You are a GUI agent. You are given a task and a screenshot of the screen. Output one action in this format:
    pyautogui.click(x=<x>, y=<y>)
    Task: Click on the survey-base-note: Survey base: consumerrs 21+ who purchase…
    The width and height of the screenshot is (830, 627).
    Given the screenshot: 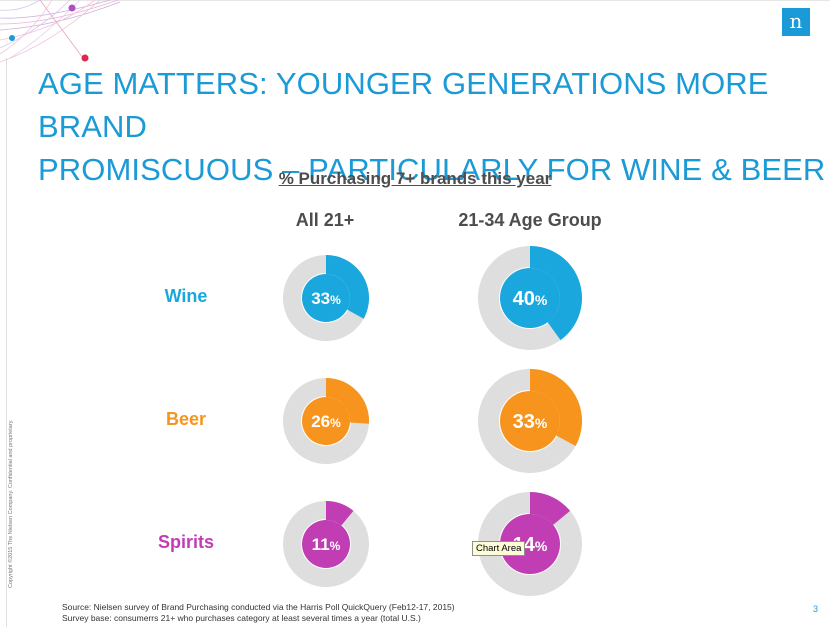 What is the action you would take?
    pyautogui.click(x=241, y=618)
    